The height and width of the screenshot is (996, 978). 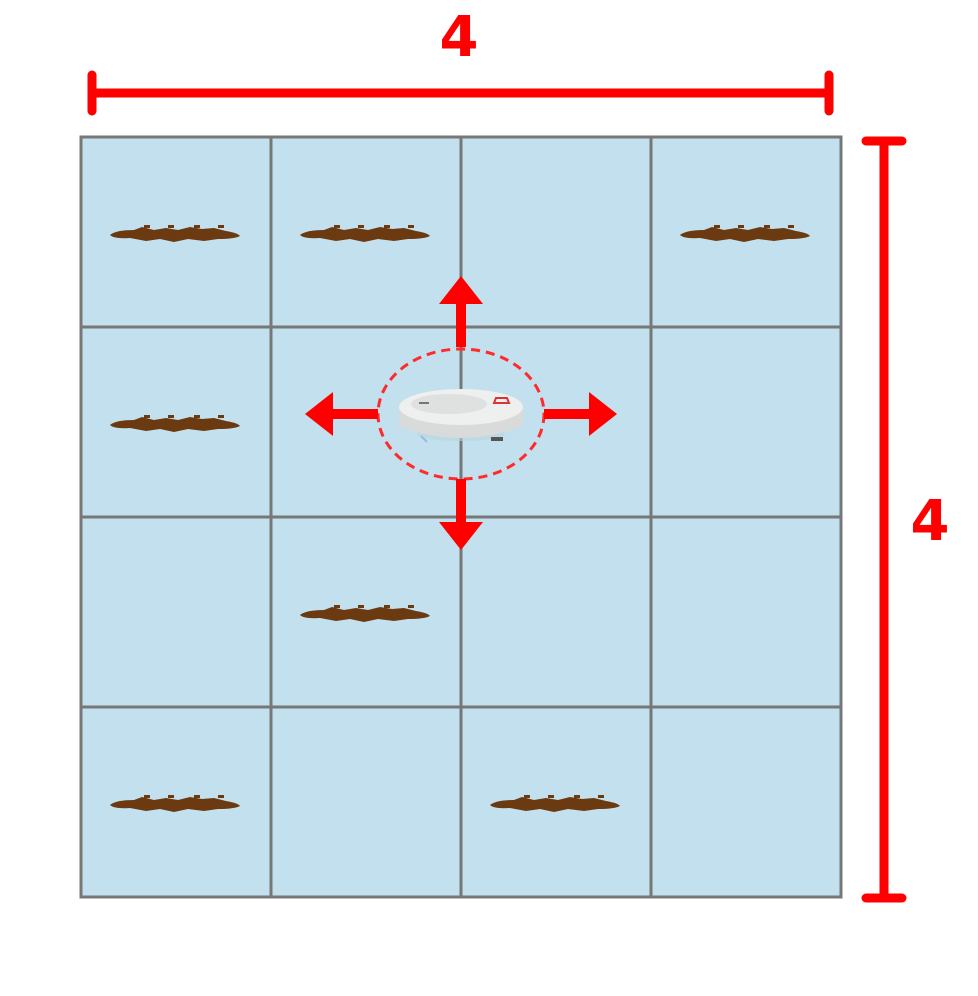 I want to click on move-down-arrow, so click(x=461, y=514).